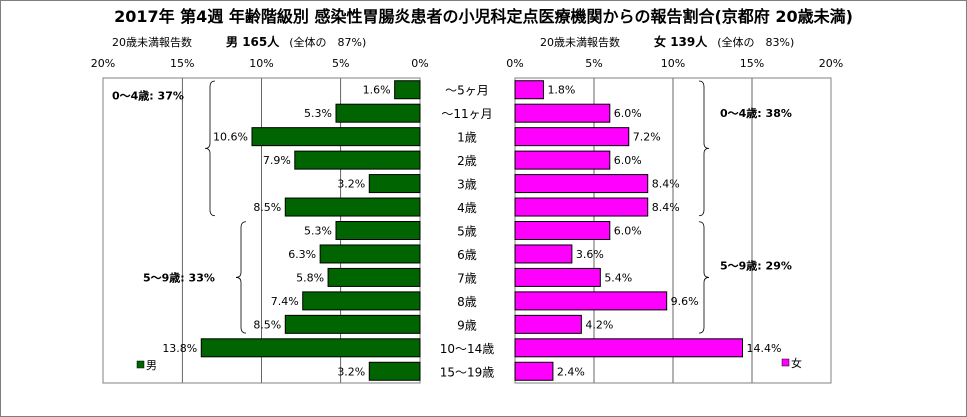 This screenshot has height=417, width=967. Describe the element at coordinates (140, 364) in the screenshot. I see `male-legend-swatch` at that location.